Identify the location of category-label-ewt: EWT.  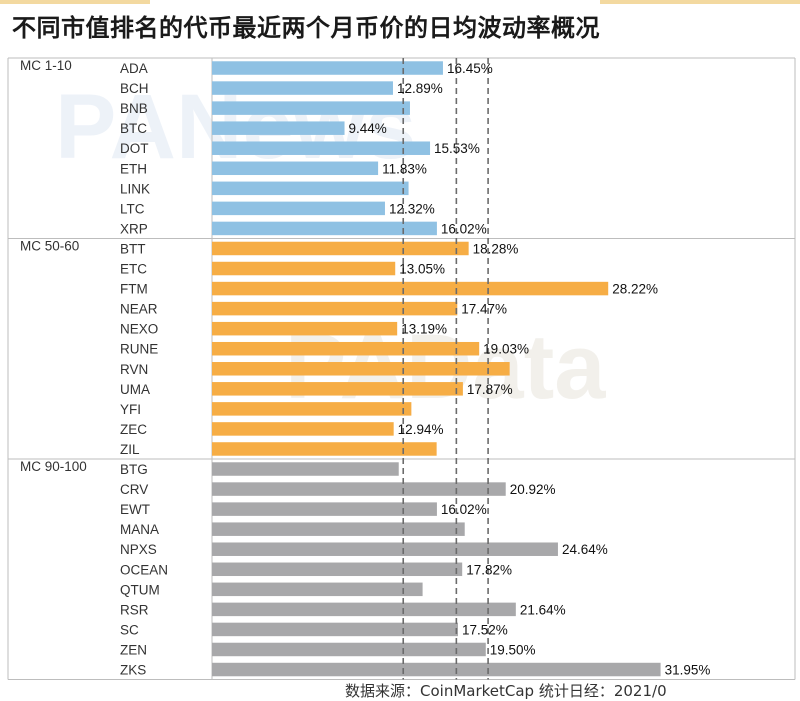
(135, 509).